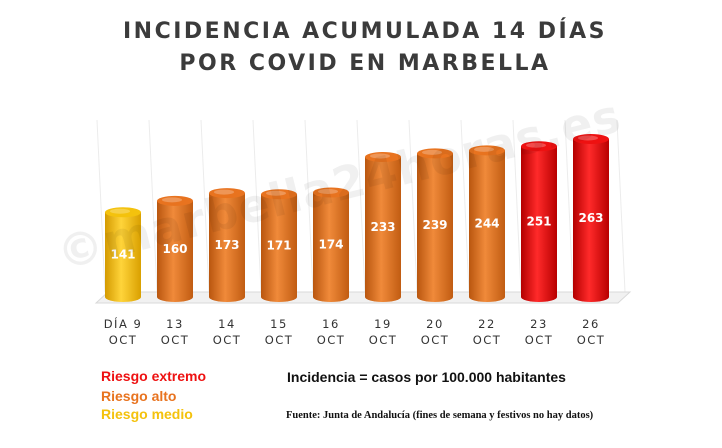 The height and width of the screenshot is (448, 722). I want to click on data-label: 174, so click(330, 245).